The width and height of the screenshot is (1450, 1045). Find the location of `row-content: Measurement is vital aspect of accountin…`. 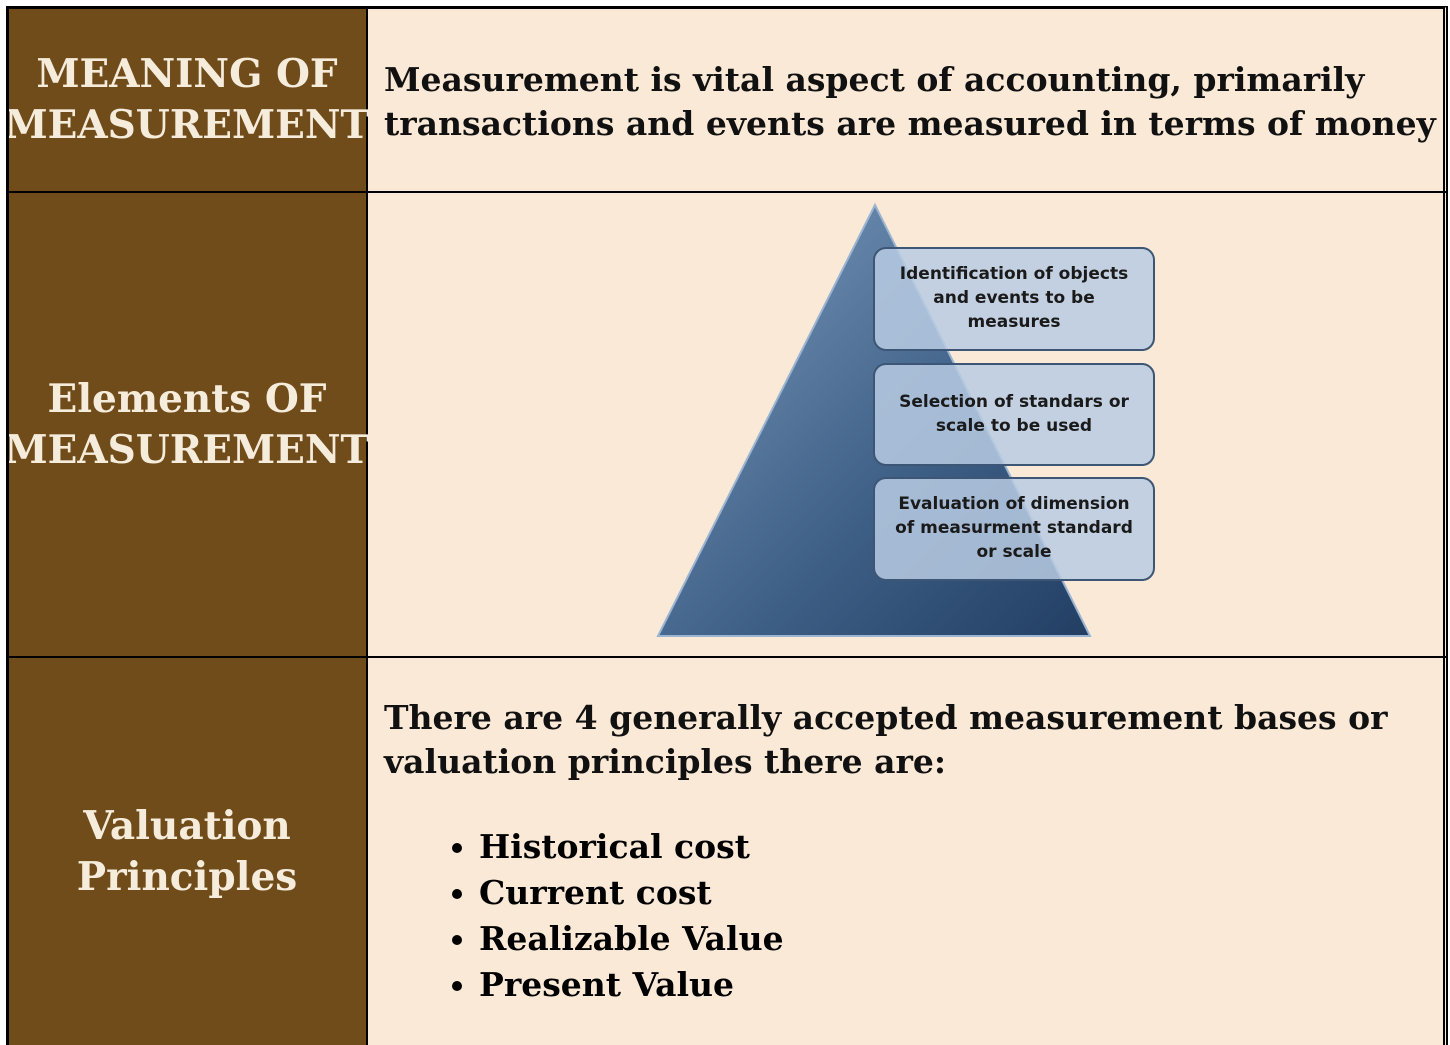

row-content: Measurement is vital aspect of accountin… is located at coordinates (907, 100).